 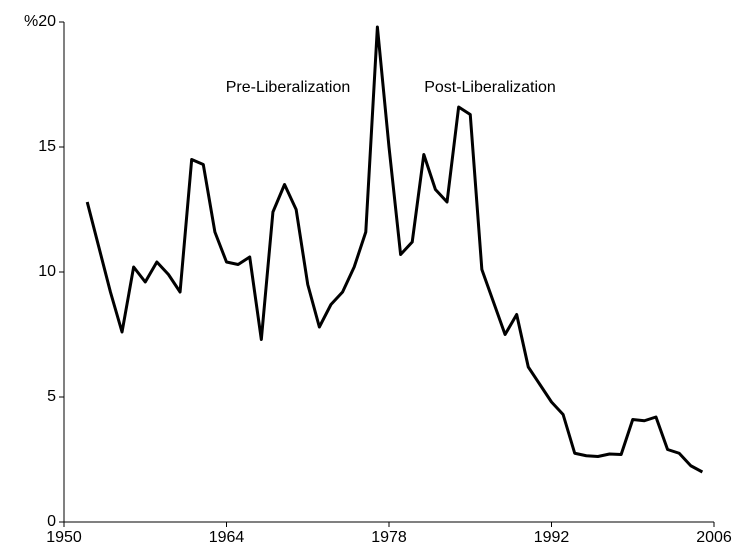 I want to click on y-tick-label: 10, so click(x=47, y=271).